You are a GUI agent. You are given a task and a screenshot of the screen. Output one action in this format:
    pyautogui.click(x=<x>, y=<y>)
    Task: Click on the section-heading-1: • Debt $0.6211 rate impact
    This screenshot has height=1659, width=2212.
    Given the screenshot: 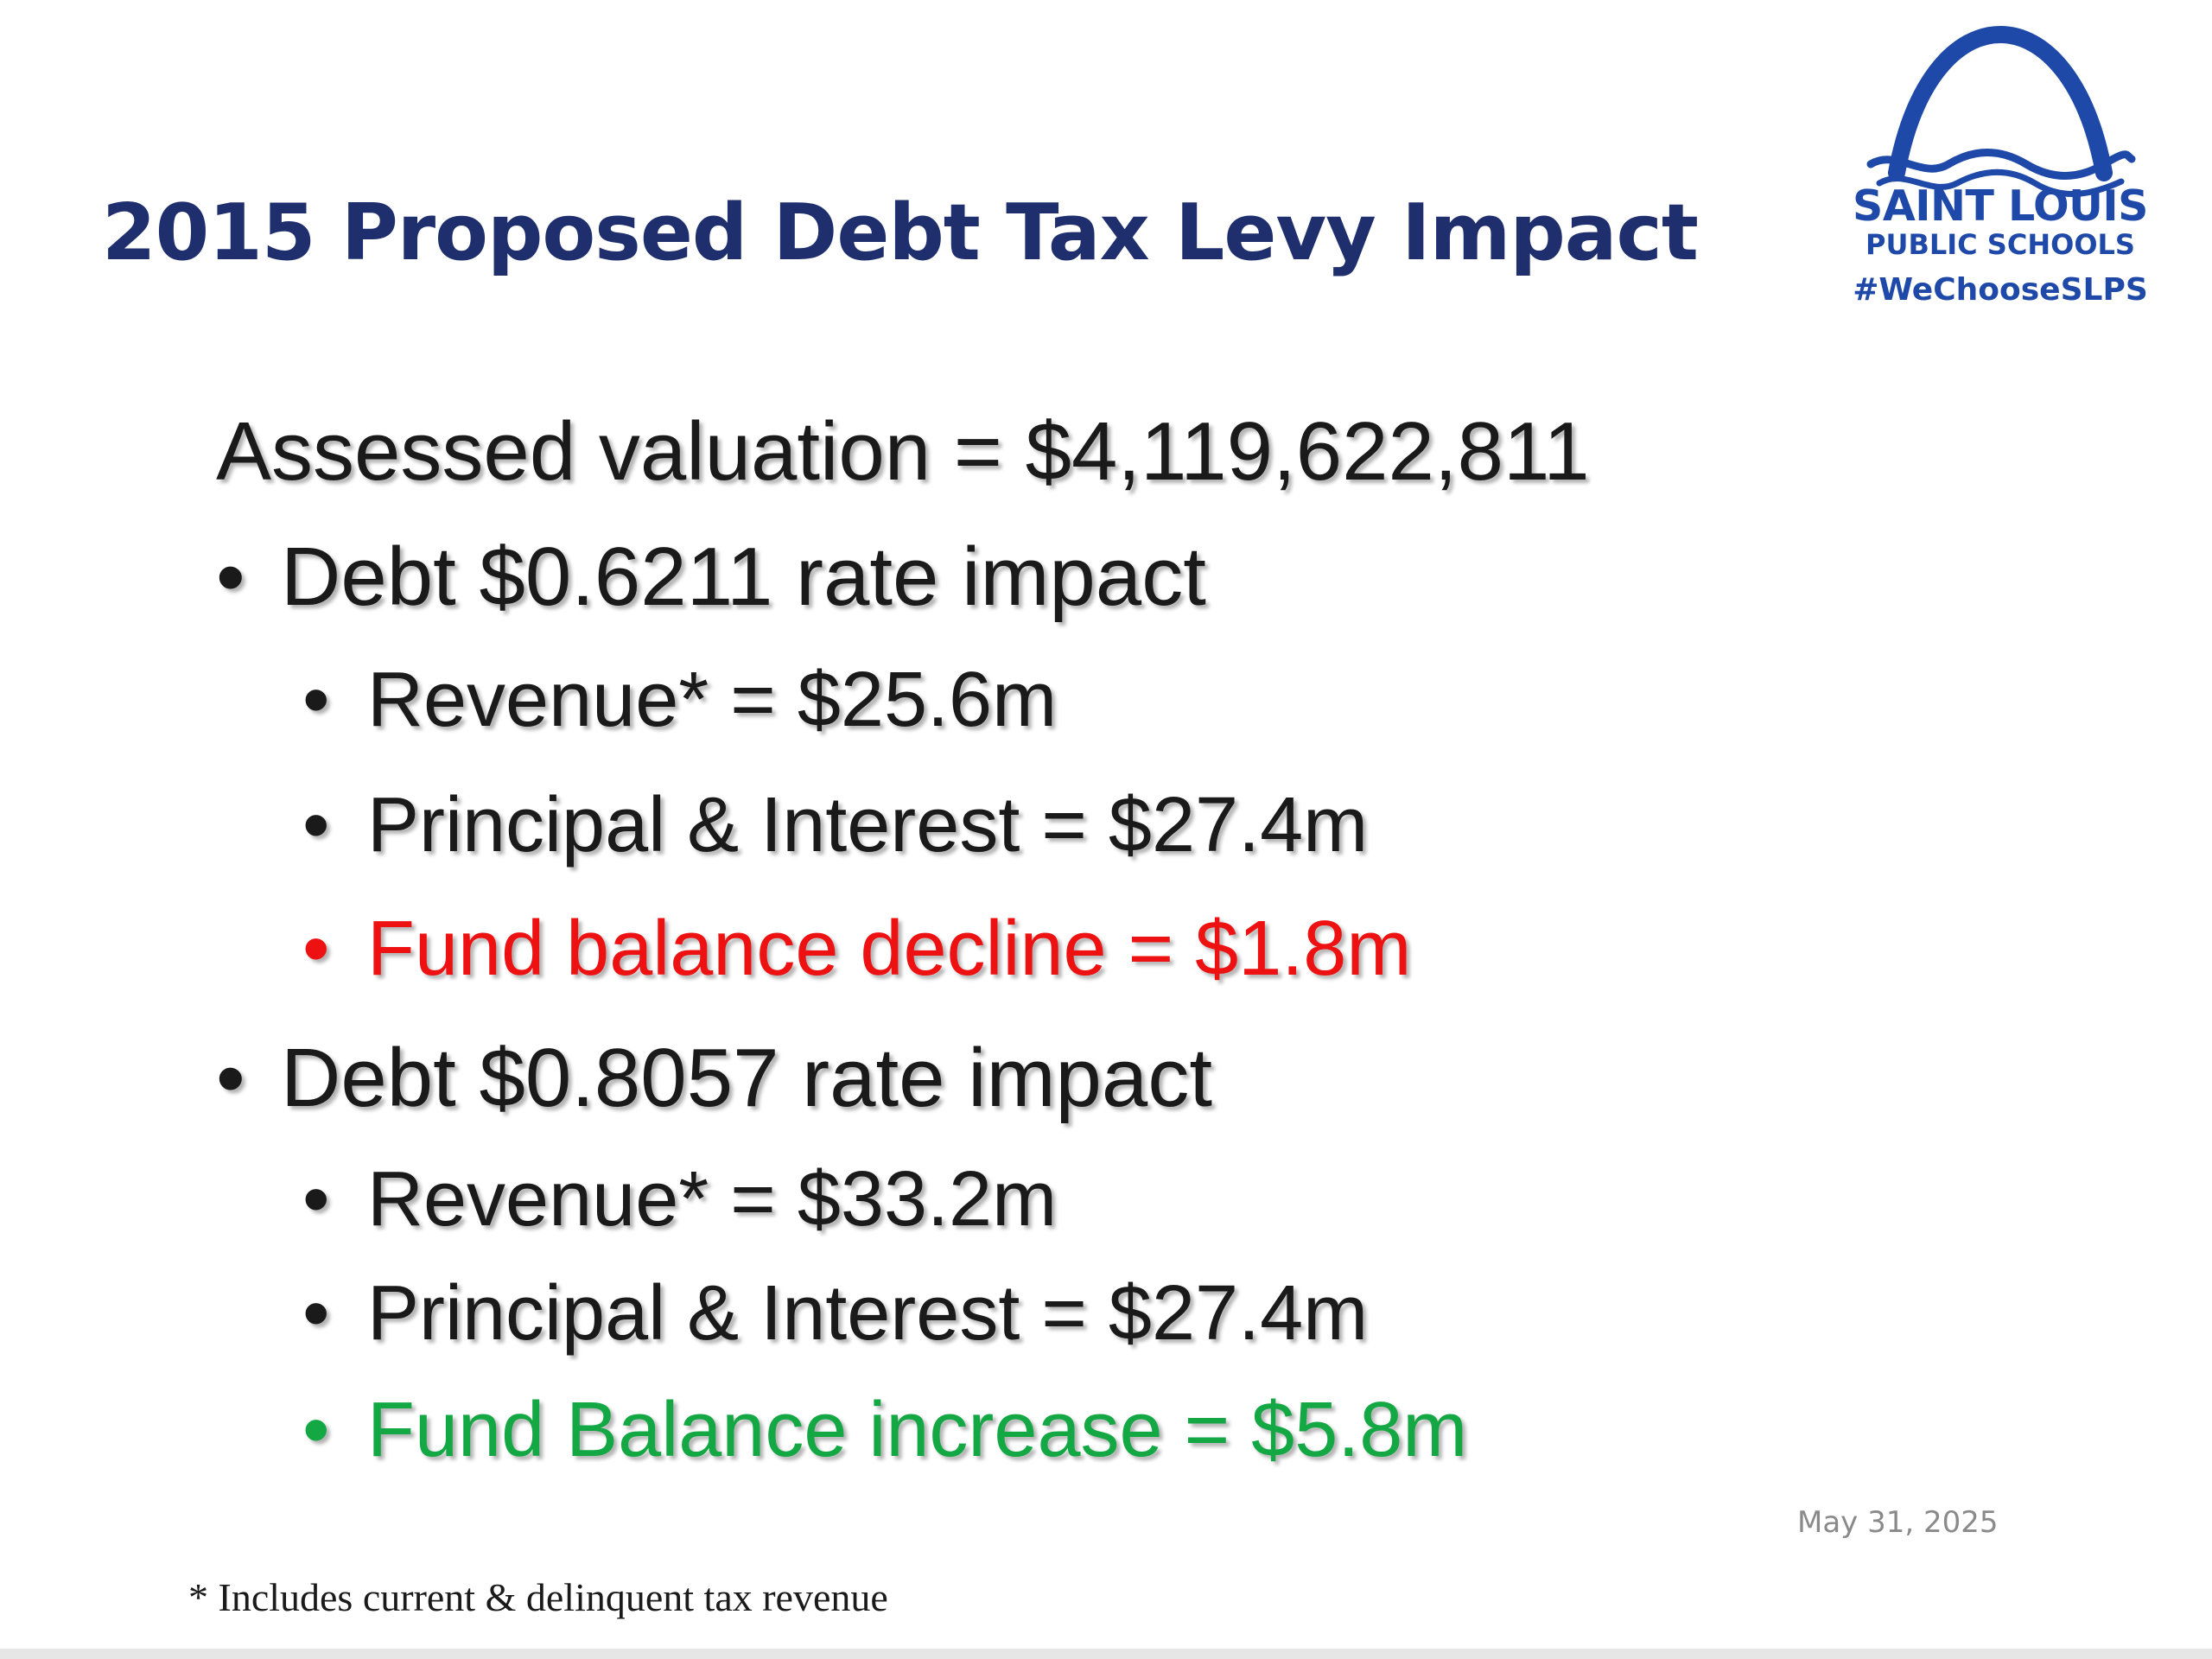 What is the action you would take?
    pyautogui.click(x=711, y=577)
    